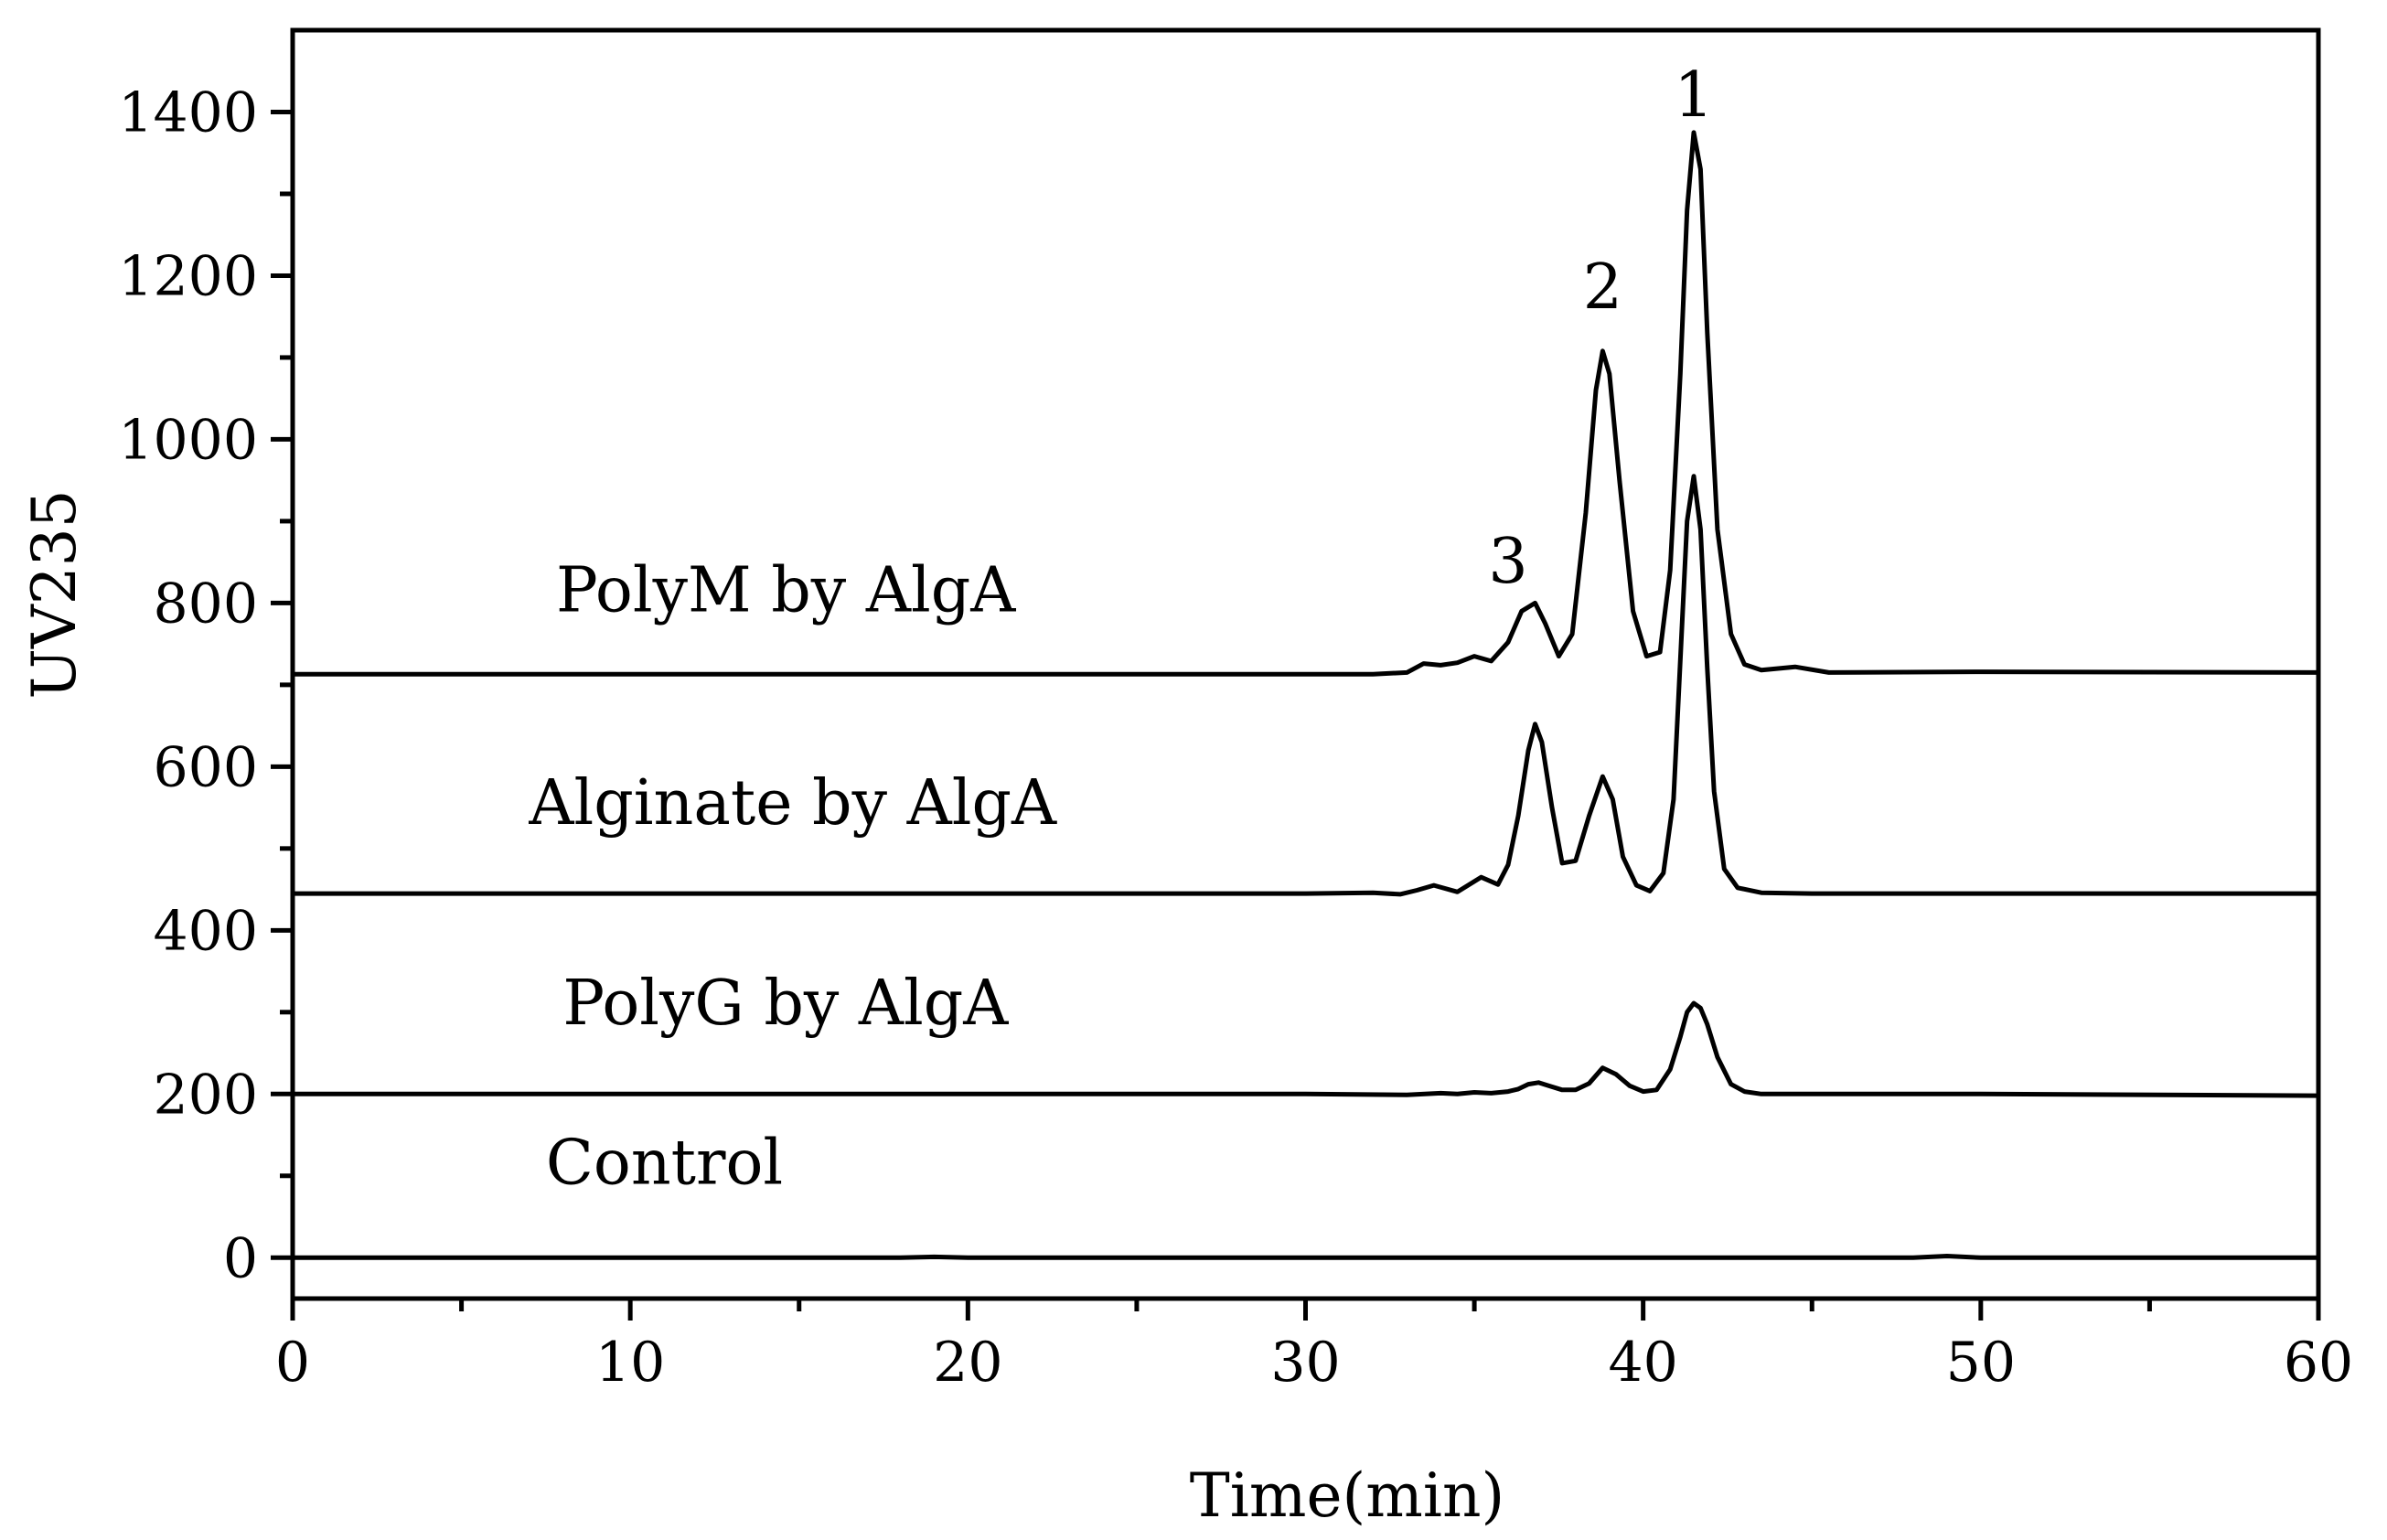 Image resolution: width=2387 pixels, height=1540 pixels. I want to click on x-tick-label: 30, so click(1305, 1363).